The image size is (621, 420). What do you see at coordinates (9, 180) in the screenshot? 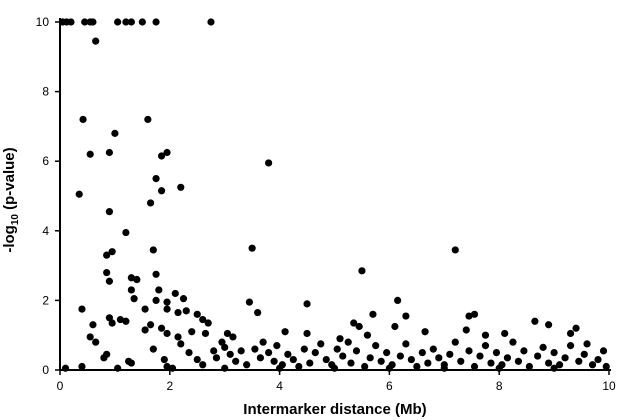
I see `y-axis-title-tail: (p-value)` at bounding box center [9, 180].